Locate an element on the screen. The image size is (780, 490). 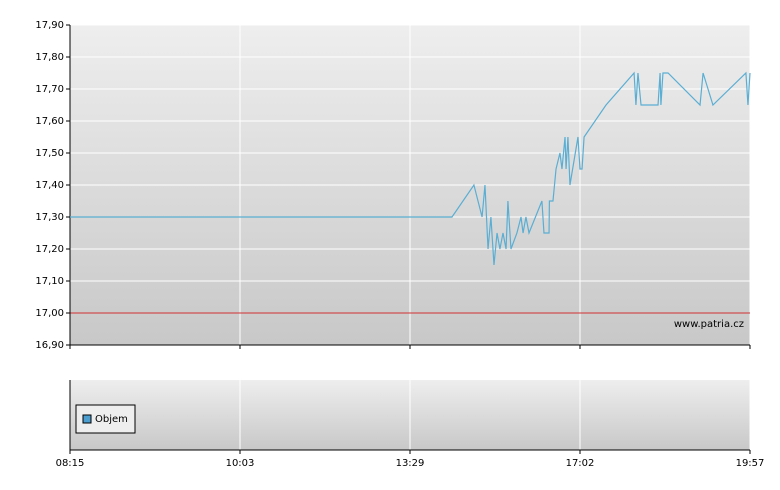
x-tick-label: 13:29 is located at coordinates (410, 463).